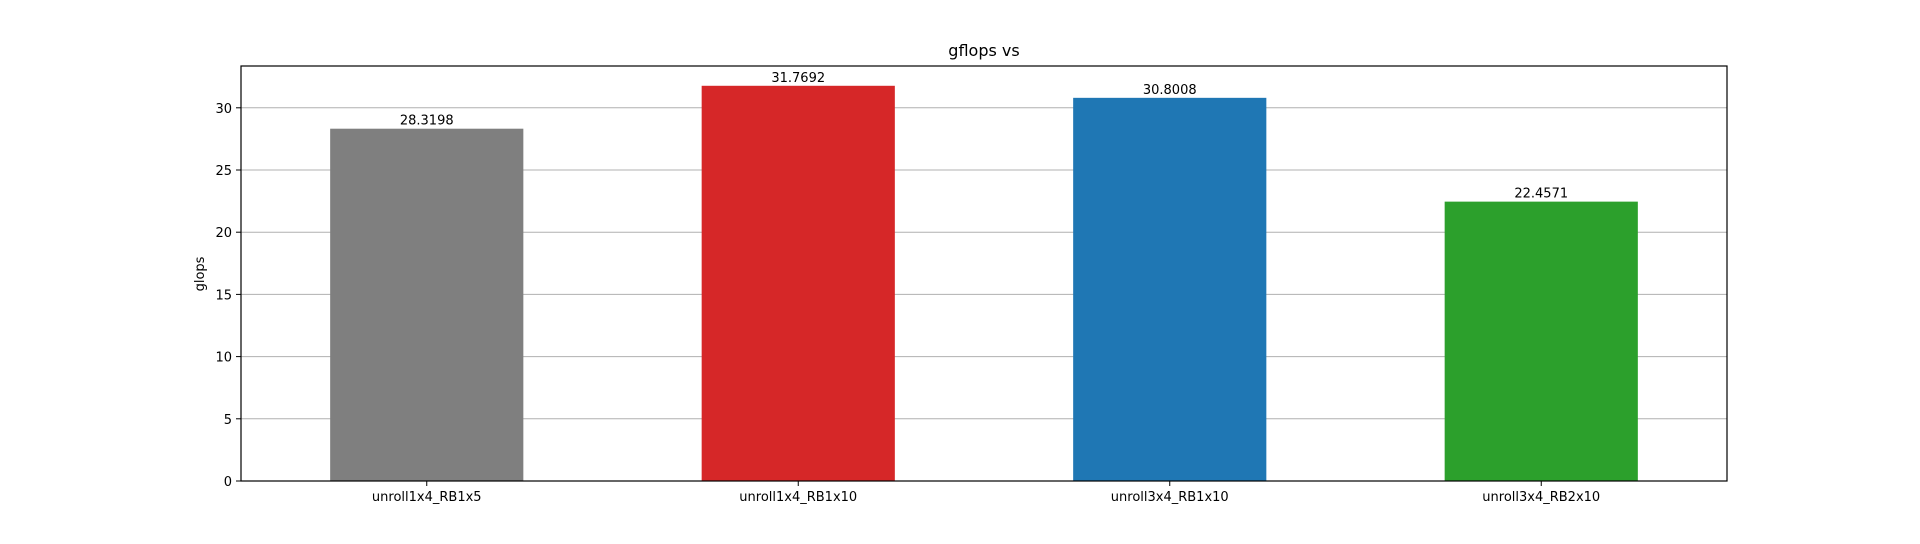 This screenshot has width=1920, height=544. What do you see at coordinates (223, 171) in the screenshot?
I see `y-tick-label: 25` at bounding box center [223, 171].